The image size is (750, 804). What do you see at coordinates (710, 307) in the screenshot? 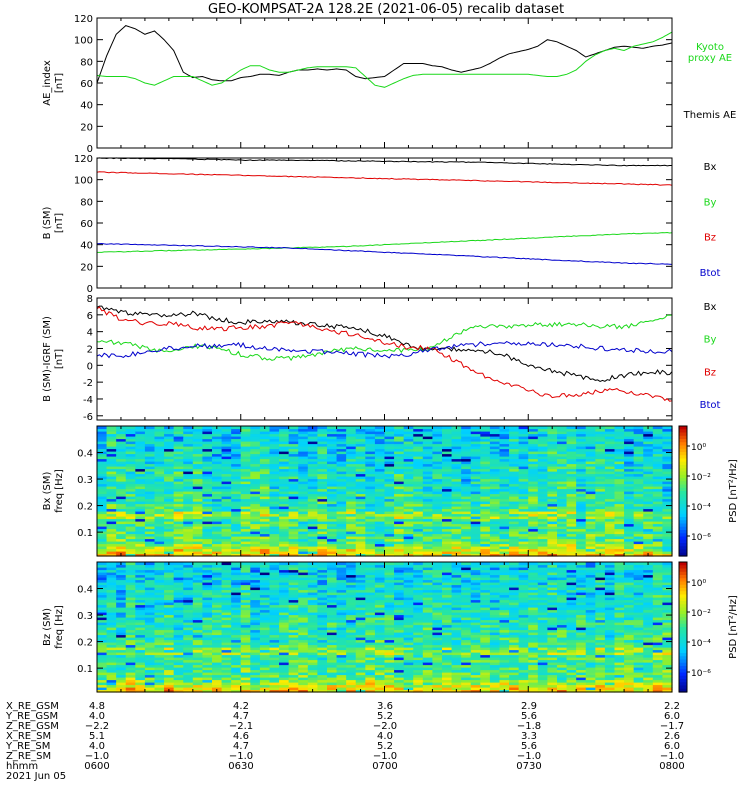
I see `legend-db-bx-0: Bx` at bounding box center [710, 307].